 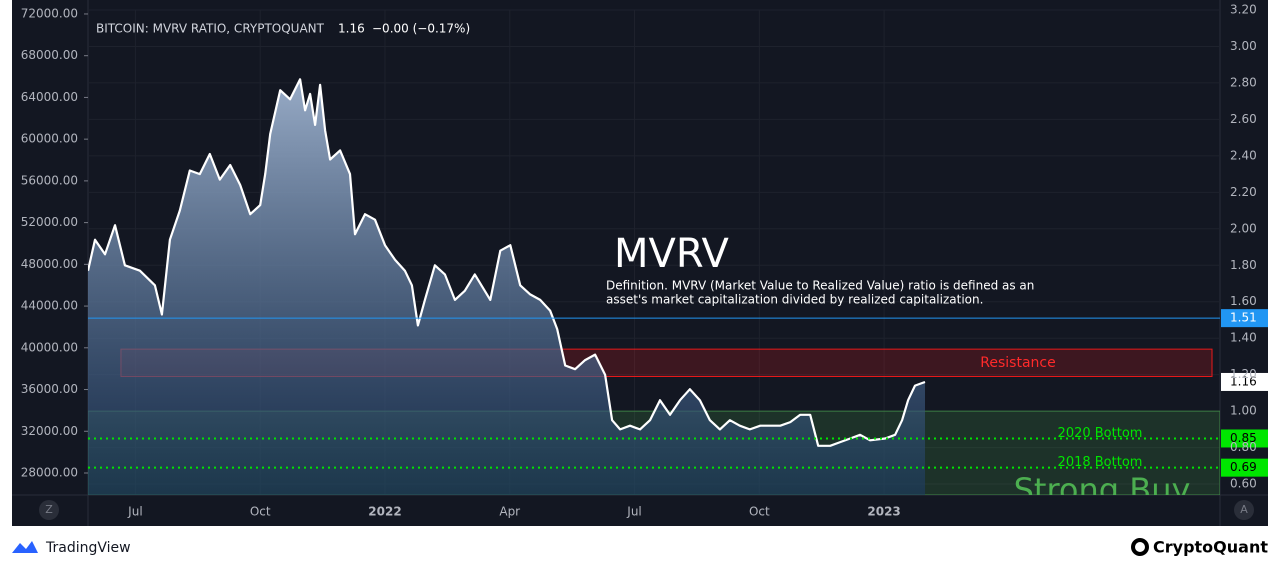 What do you see at coordinates (49, 347) in the screenshot?
I see `y2-tick-label: 40000.00` at bounding box center [49, 347].